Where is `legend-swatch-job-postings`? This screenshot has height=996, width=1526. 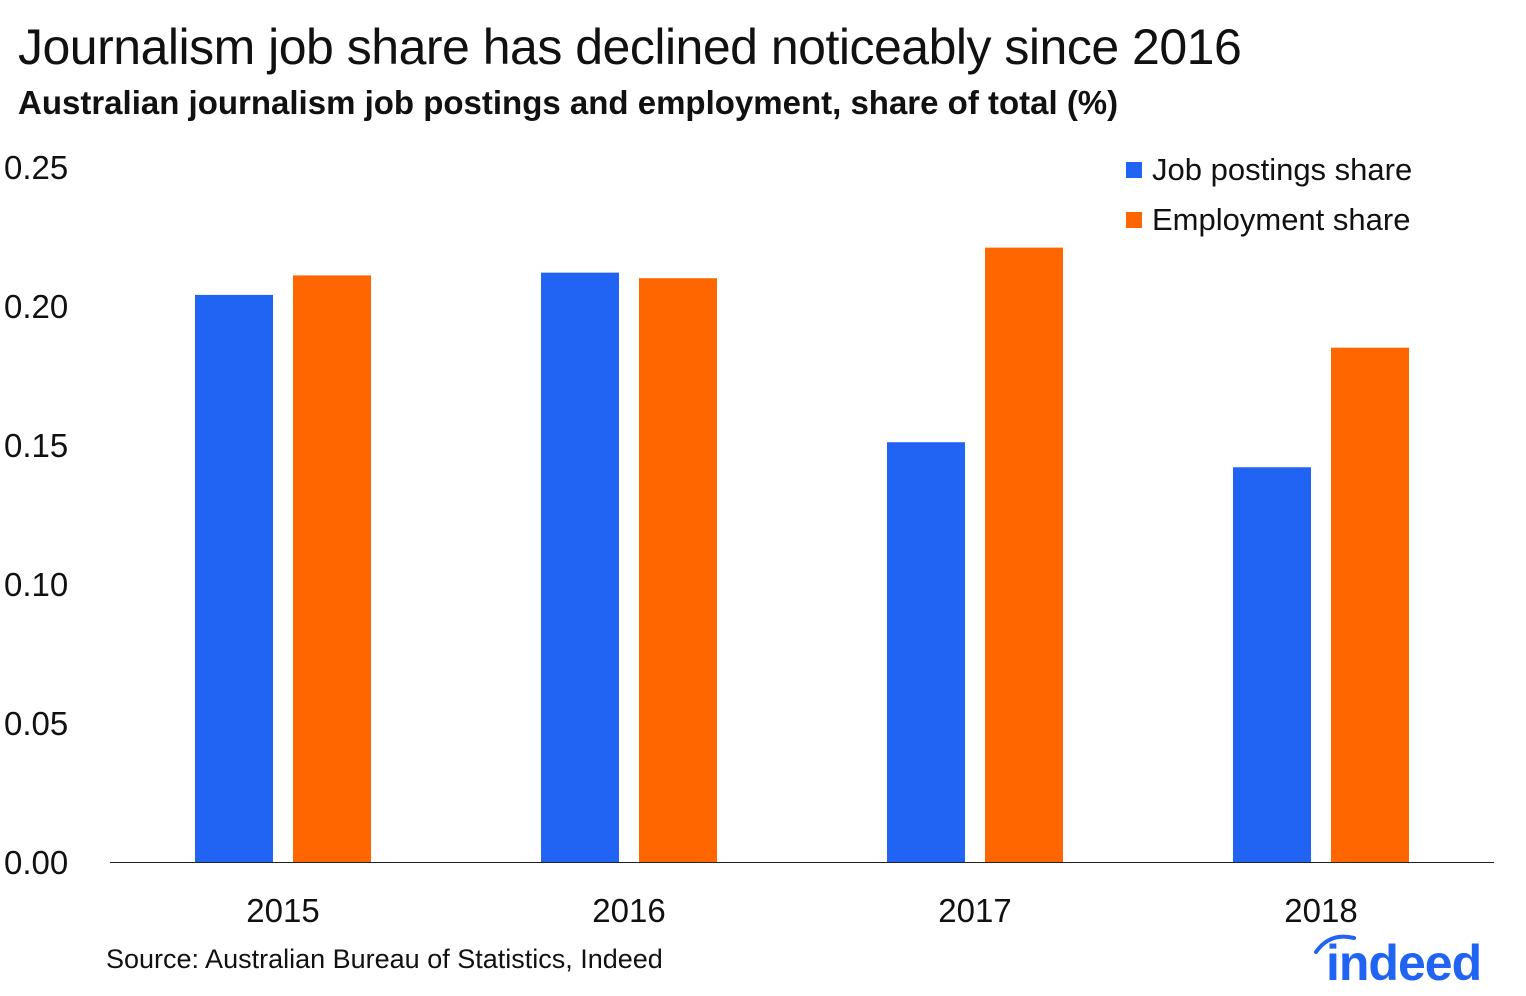
legend-swatch-job-postings is located at coordinates (1134, 170).